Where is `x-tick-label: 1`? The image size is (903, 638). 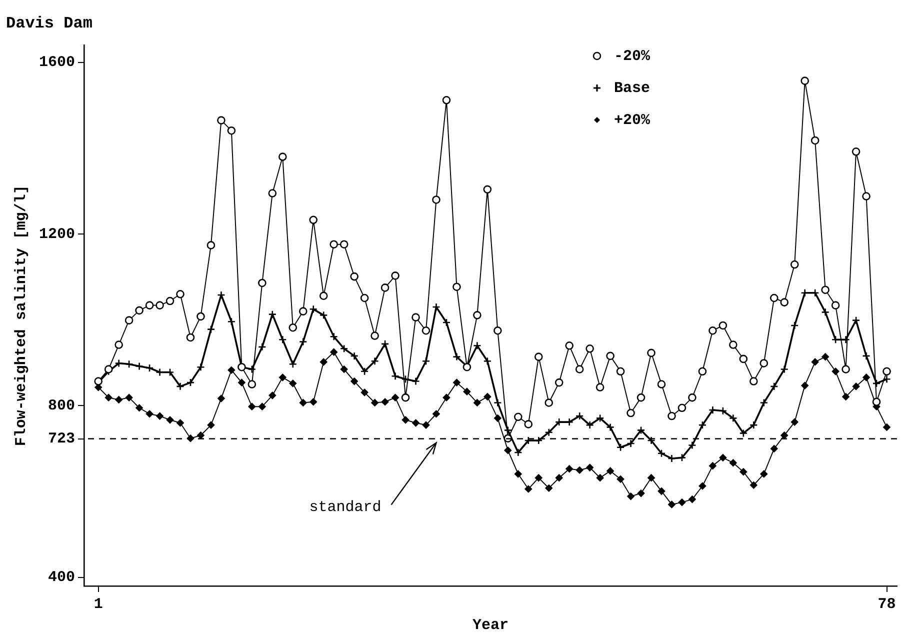
x-tick-label: 1 is located at coordinates (98, 604).